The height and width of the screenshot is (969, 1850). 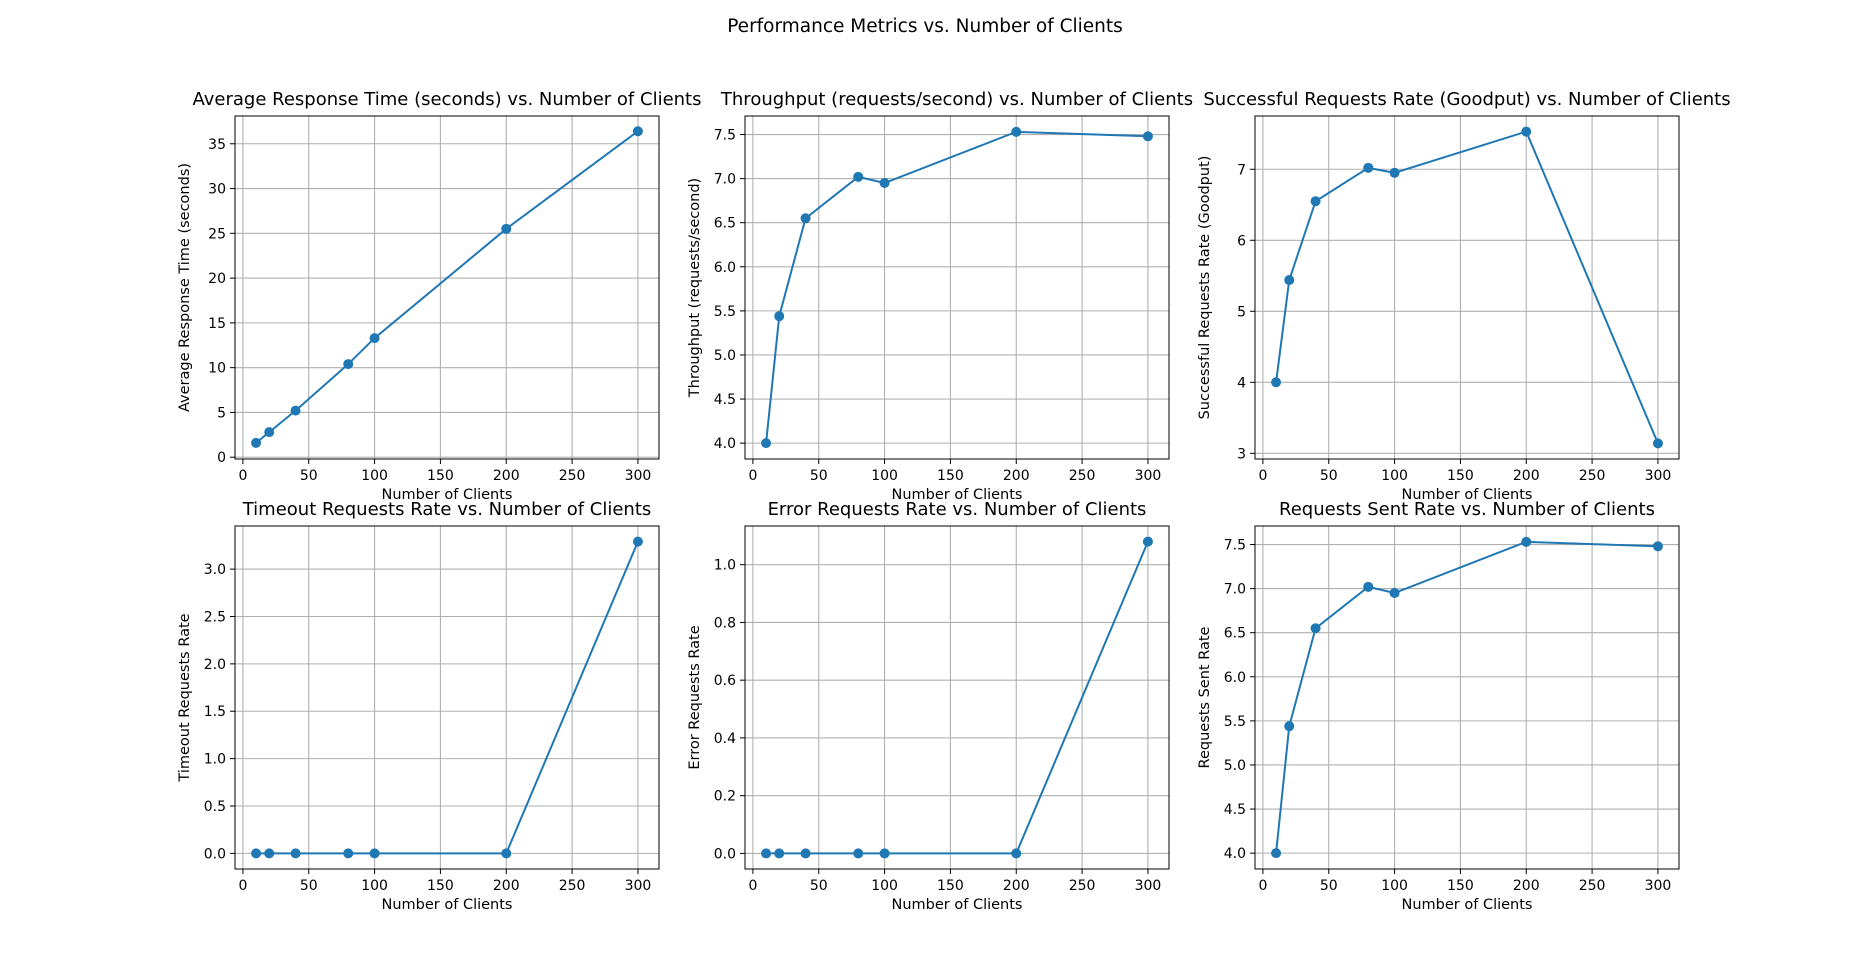 I want to click on y-tick-label: 0.4, so click(x=725, y=739).